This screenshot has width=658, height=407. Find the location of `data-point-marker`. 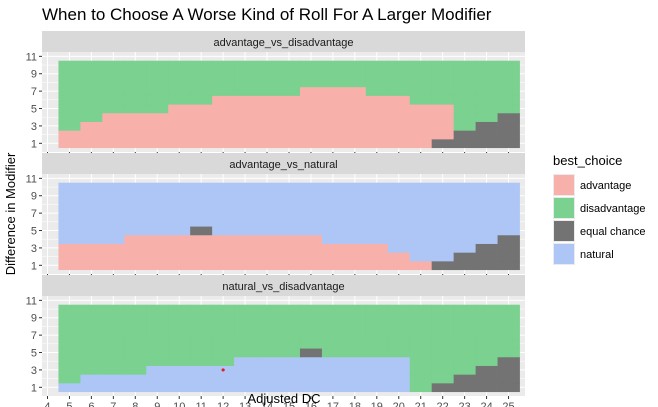

data-point-marker is located at coordinates (223, 370).